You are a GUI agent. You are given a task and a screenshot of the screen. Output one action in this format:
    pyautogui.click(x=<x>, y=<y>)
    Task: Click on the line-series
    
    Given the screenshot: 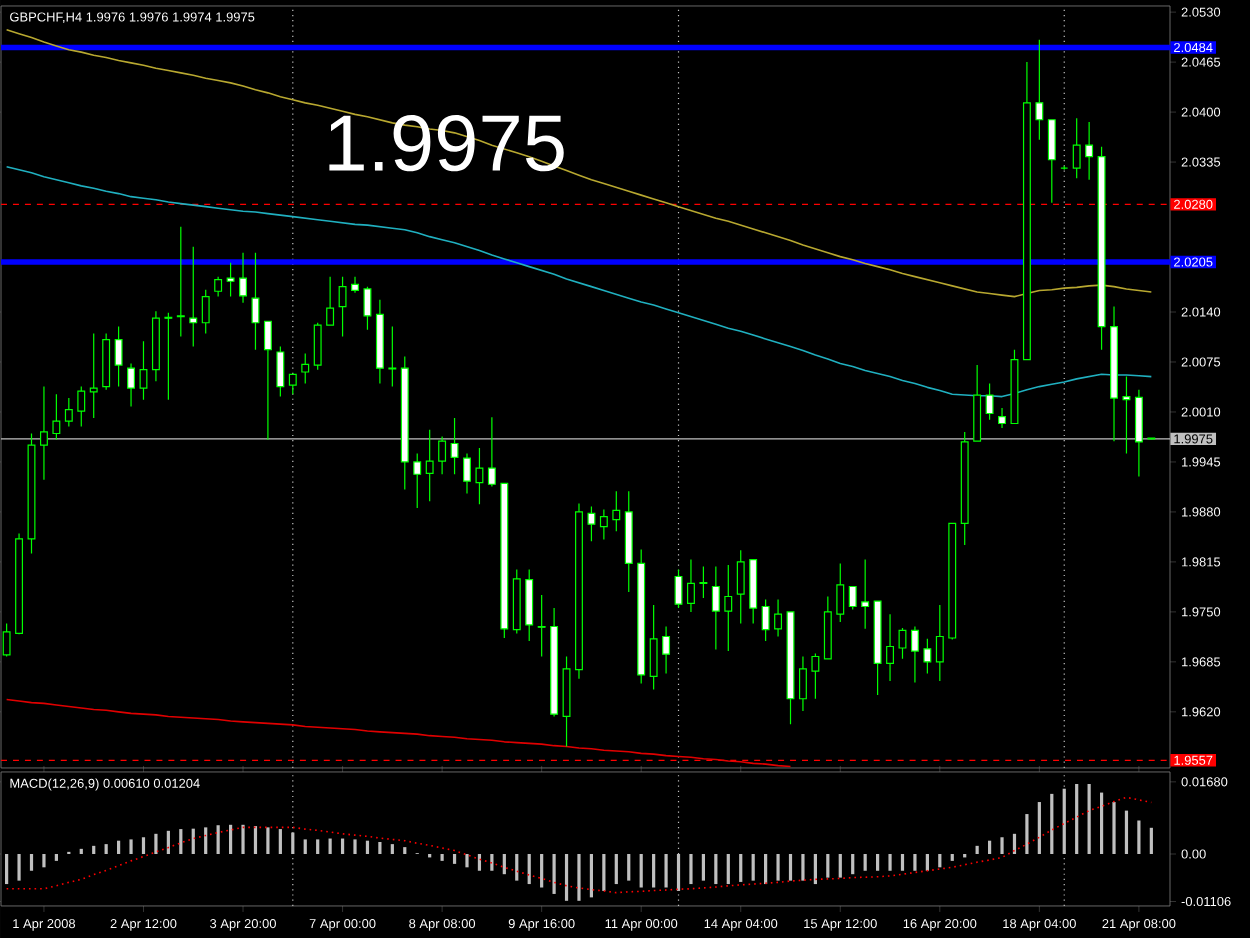 What is the action you would take?
    pyautogui.click(x=398, y=733)
    